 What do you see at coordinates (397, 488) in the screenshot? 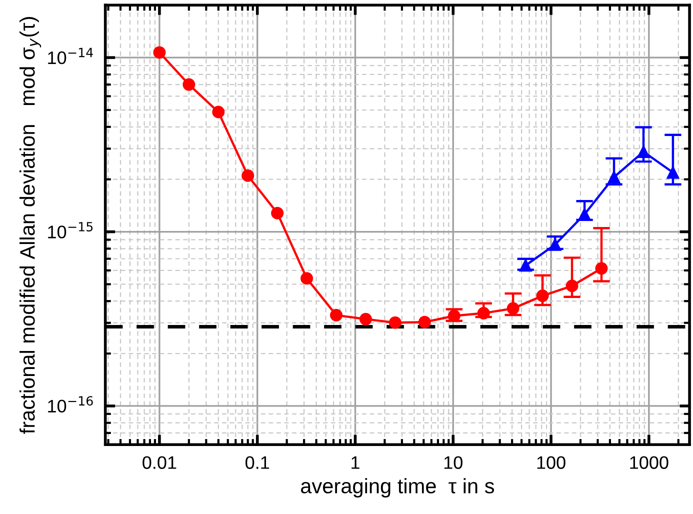
I see `x-axis-title: averaging time τ in s` at bounding box center [397, 488].